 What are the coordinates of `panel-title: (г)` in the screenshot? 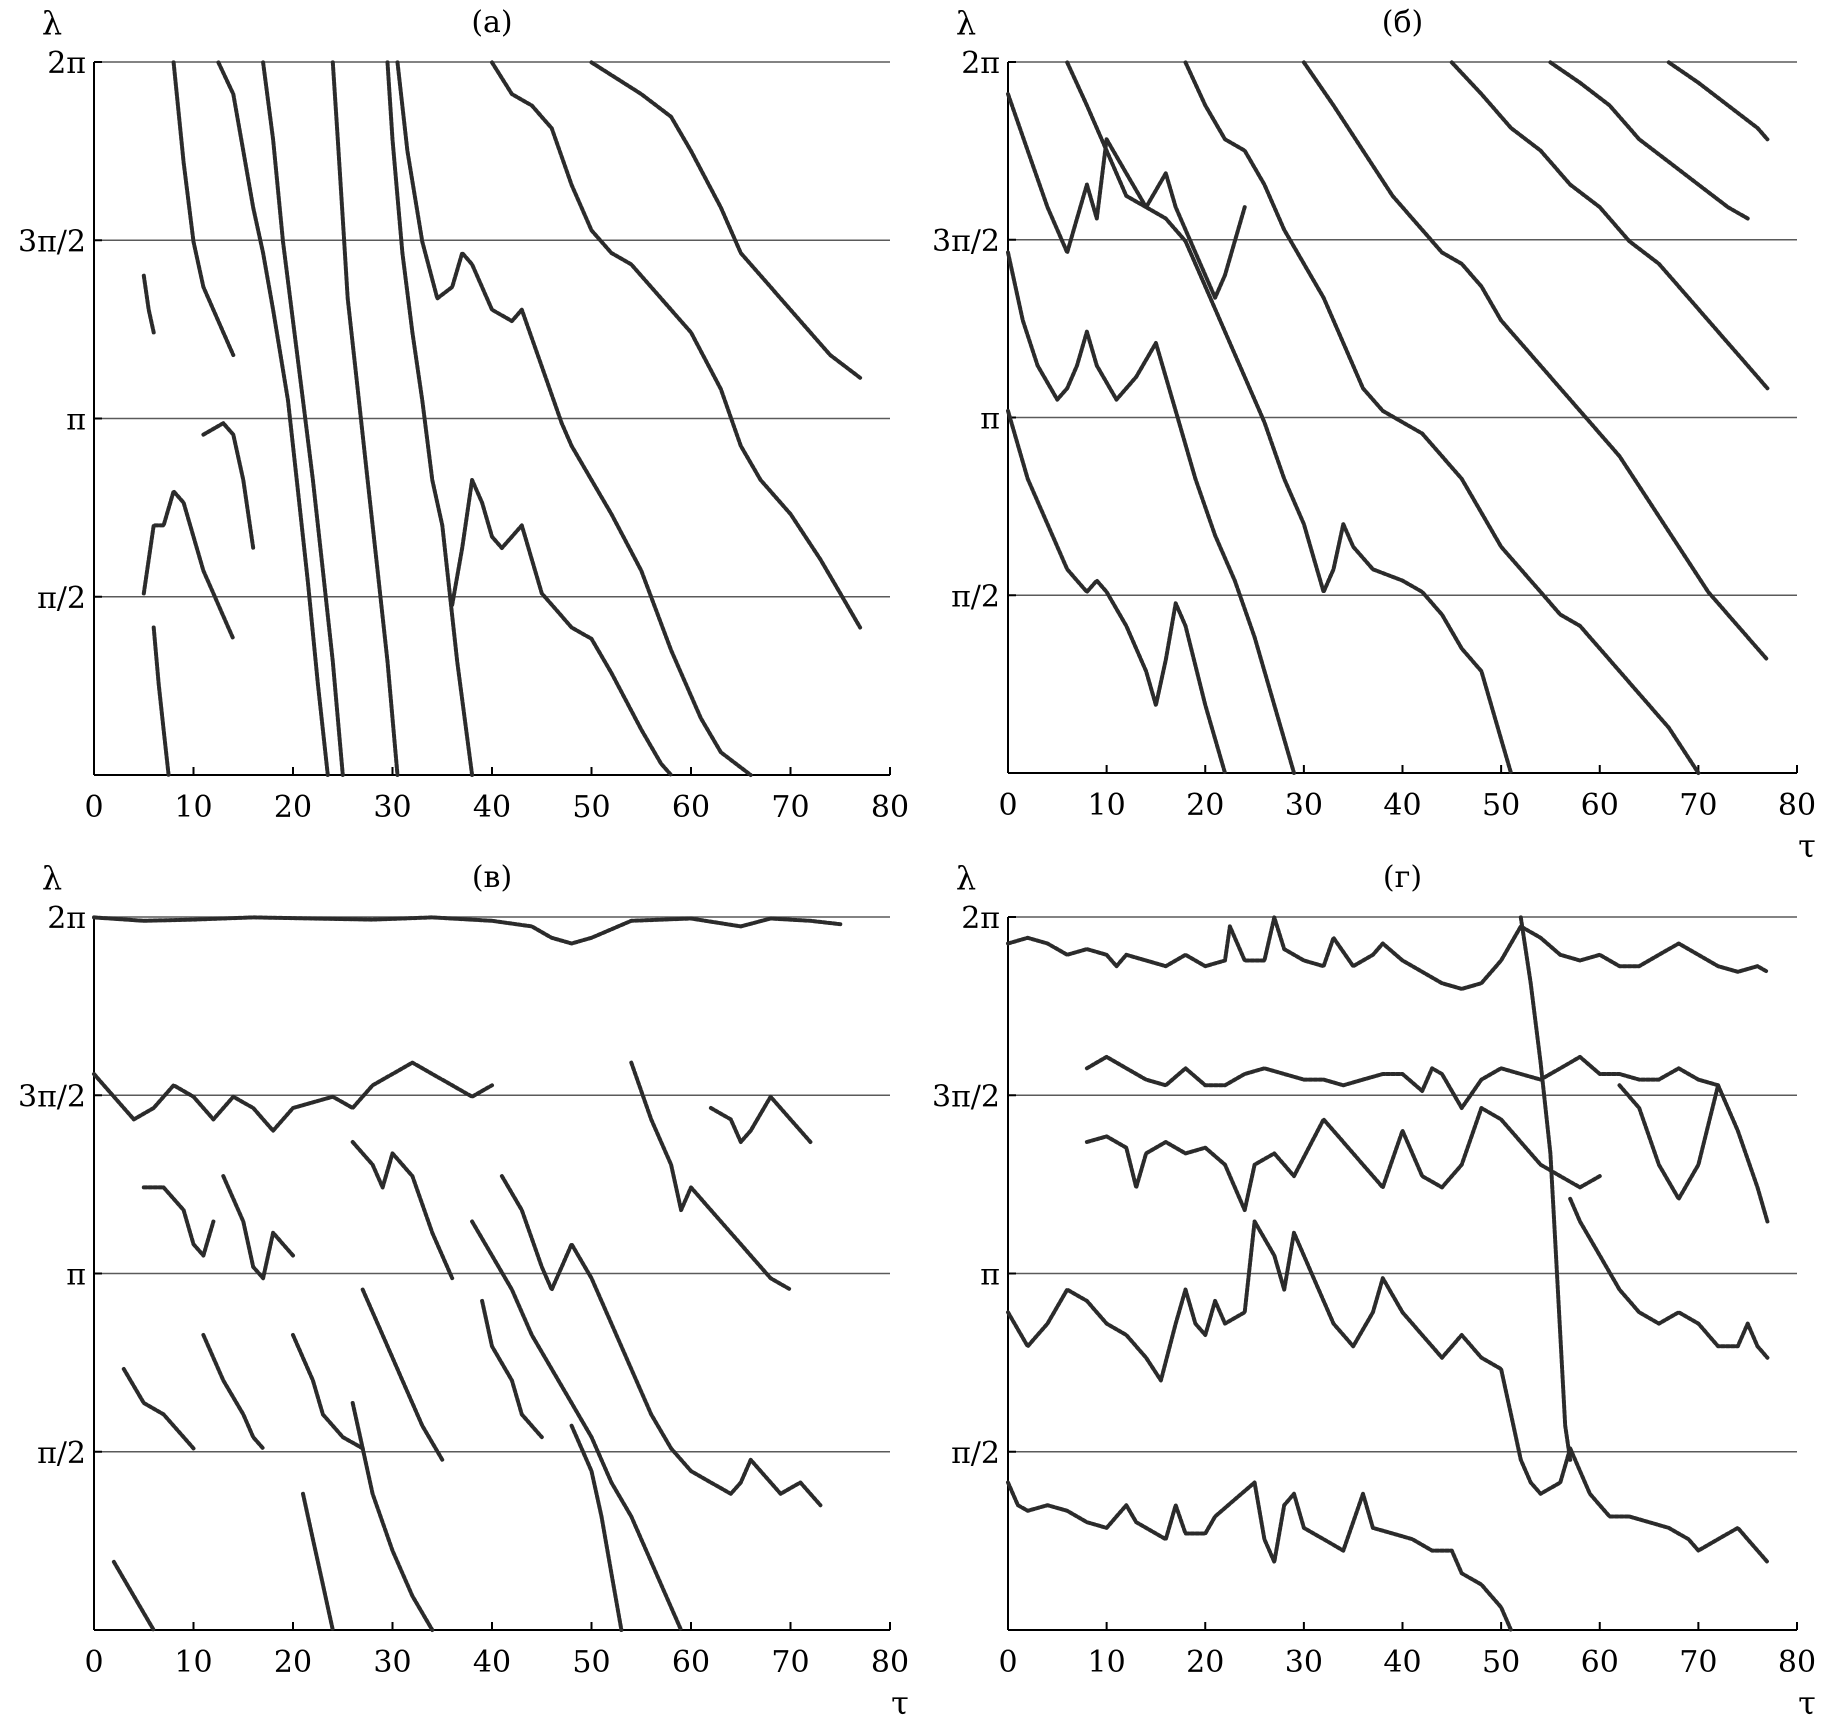 It's located at (1402, 877).